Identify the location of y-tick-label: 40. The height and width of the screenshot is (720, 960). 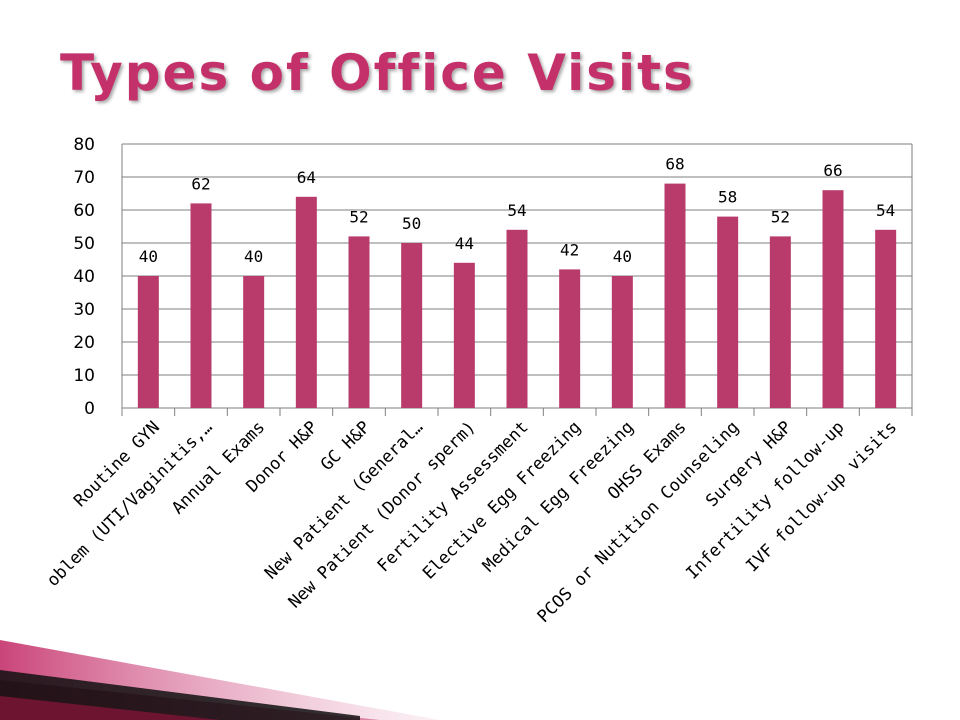
(84, 277).